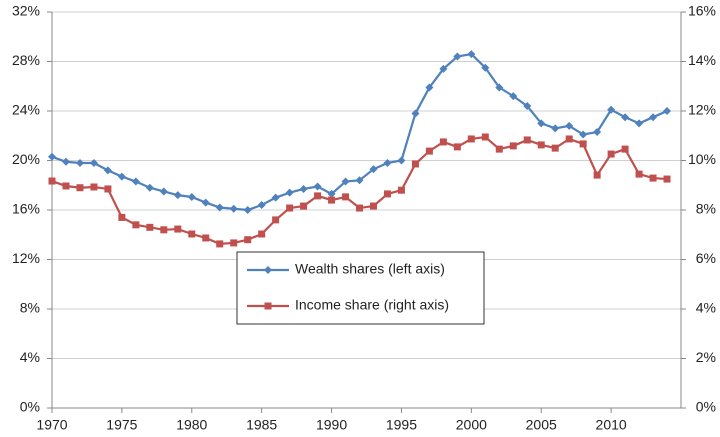 The width and height of the screenshot is (720, 437). What do you see at coordinates (706, 258) in the screenshot?
I see `y2-tick-label: 6%` at bounding box center [706, 258].